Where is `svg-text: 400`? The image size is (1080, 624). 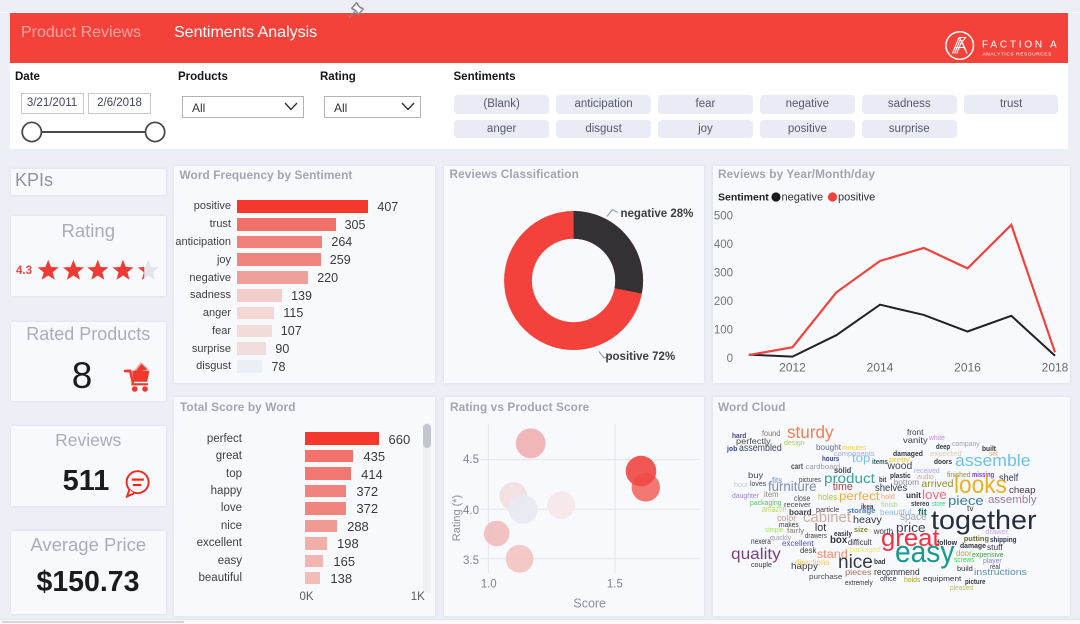
svg-text: 400 is located at coordinates (723, 244).